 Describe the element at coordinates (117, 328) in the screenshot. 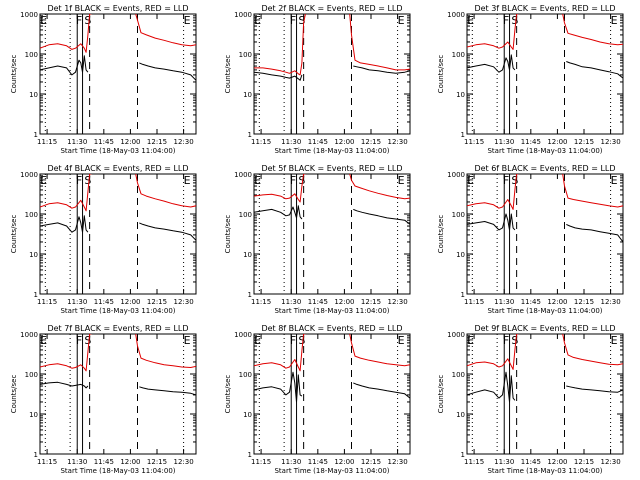

I see `panel-title: Det 7f BLACK = Events, RED = LLD` at that location.